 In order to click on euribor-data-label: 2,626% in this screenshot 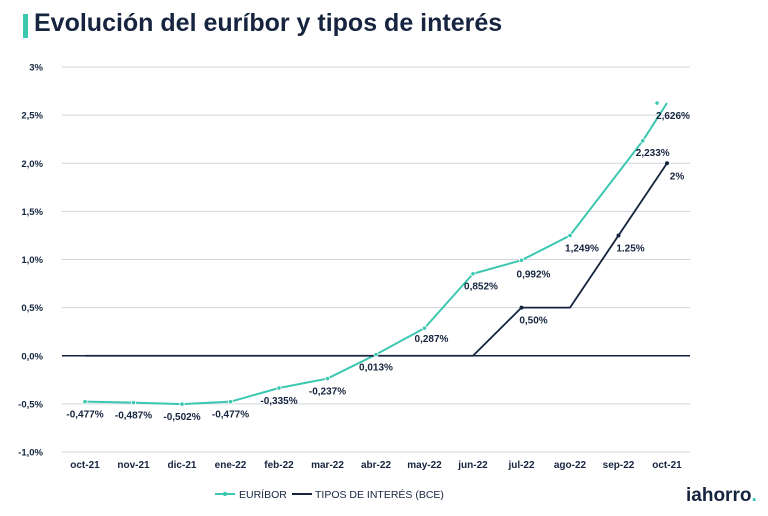, I will do `click(673, 116)`.